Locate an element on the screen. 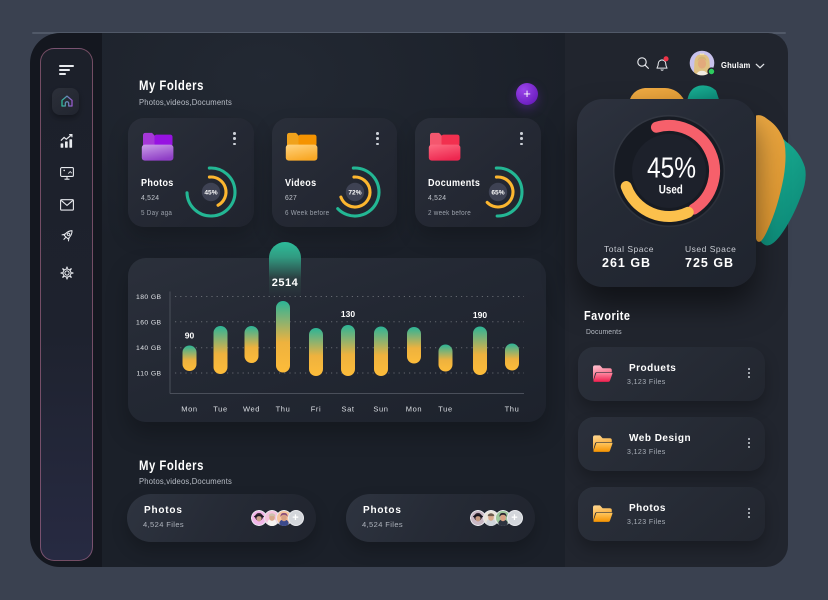 The height and width of the screenshot is (600, 828). svg-text: Fri is located at coordinates (316, 409).